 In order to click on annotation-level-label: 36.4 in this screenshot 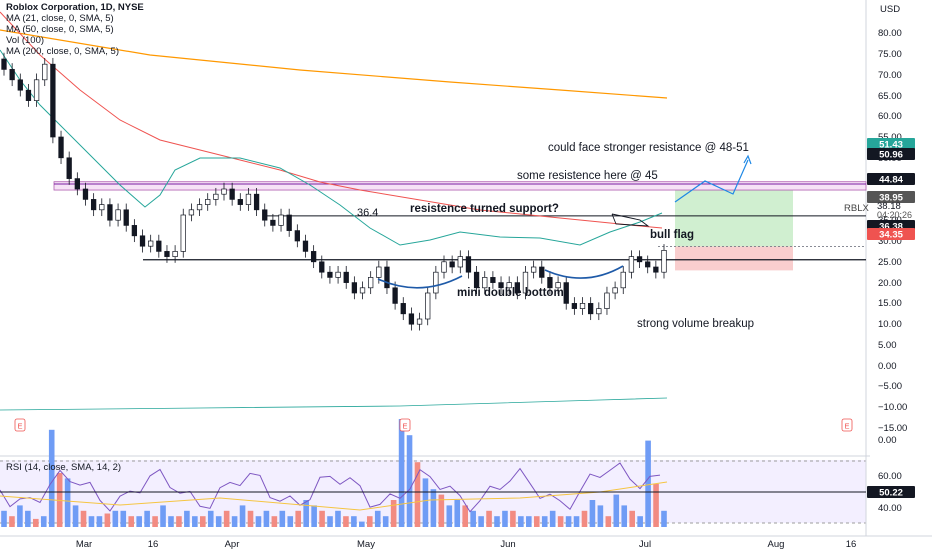, I will do `click(367, 213)`.